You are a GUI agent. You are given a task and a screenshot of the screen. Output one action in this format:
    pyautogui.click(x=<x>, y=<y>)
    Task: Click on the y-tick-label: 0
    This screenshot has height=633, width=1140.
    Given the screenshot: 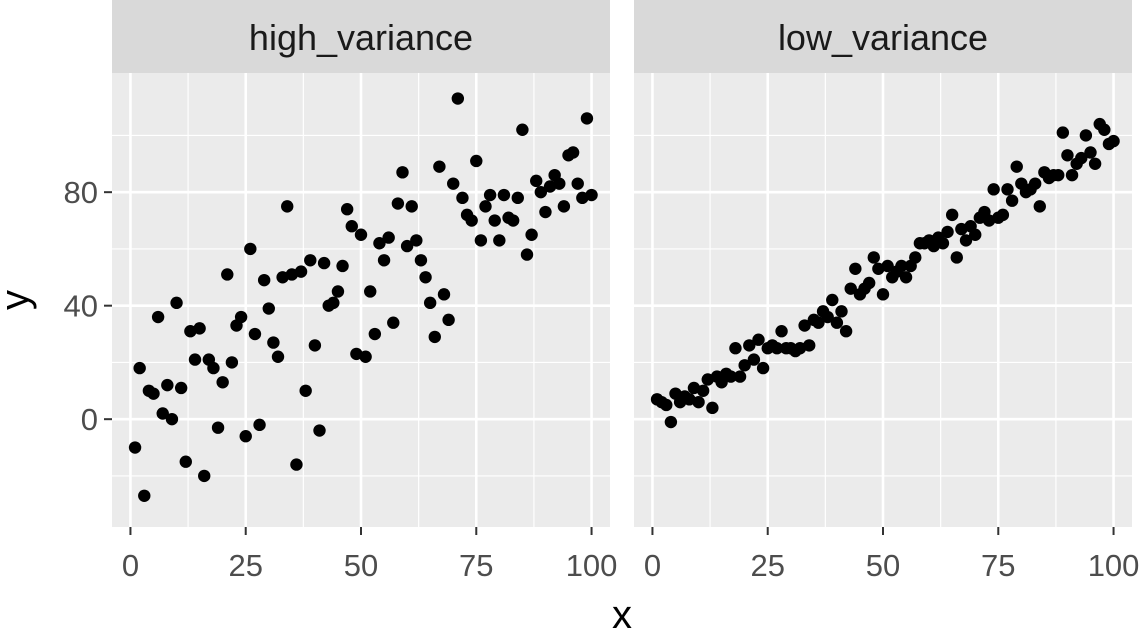 What is the action you would take?
    pyautogui.click(x=89, y=419)
    